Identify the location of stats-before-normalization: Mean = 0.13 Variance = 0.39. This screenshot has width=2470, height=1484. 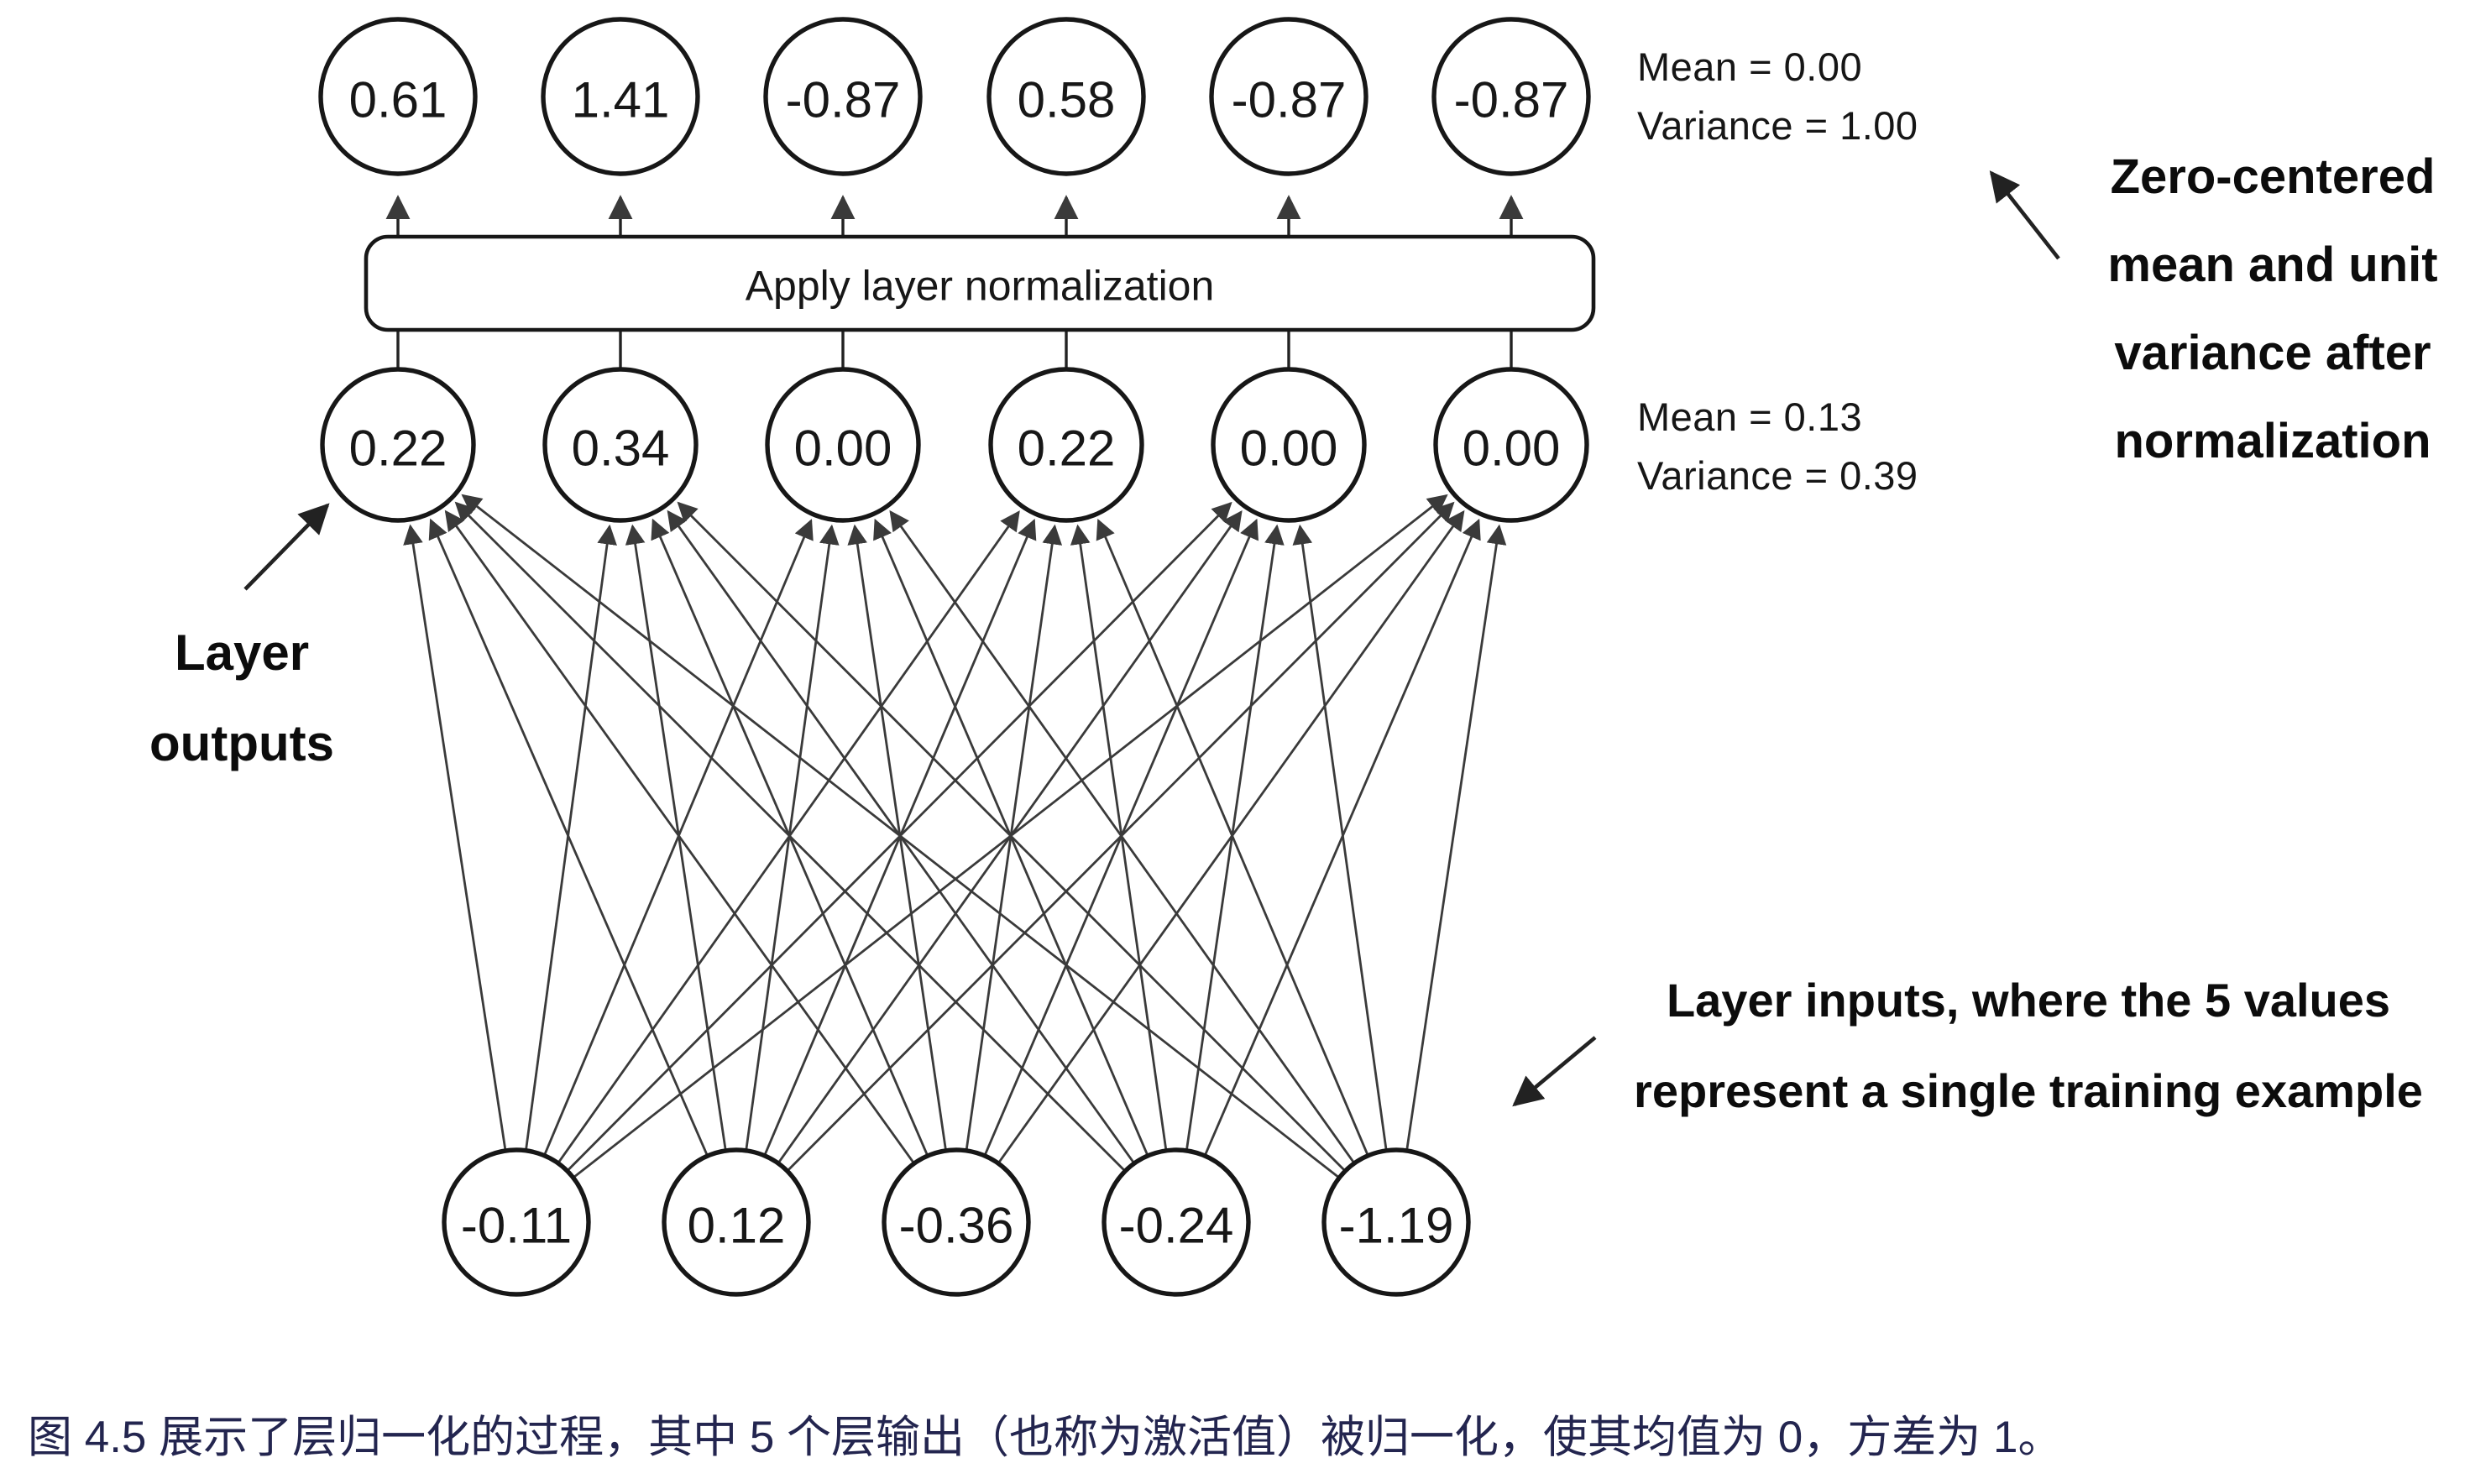
(1777, 446).